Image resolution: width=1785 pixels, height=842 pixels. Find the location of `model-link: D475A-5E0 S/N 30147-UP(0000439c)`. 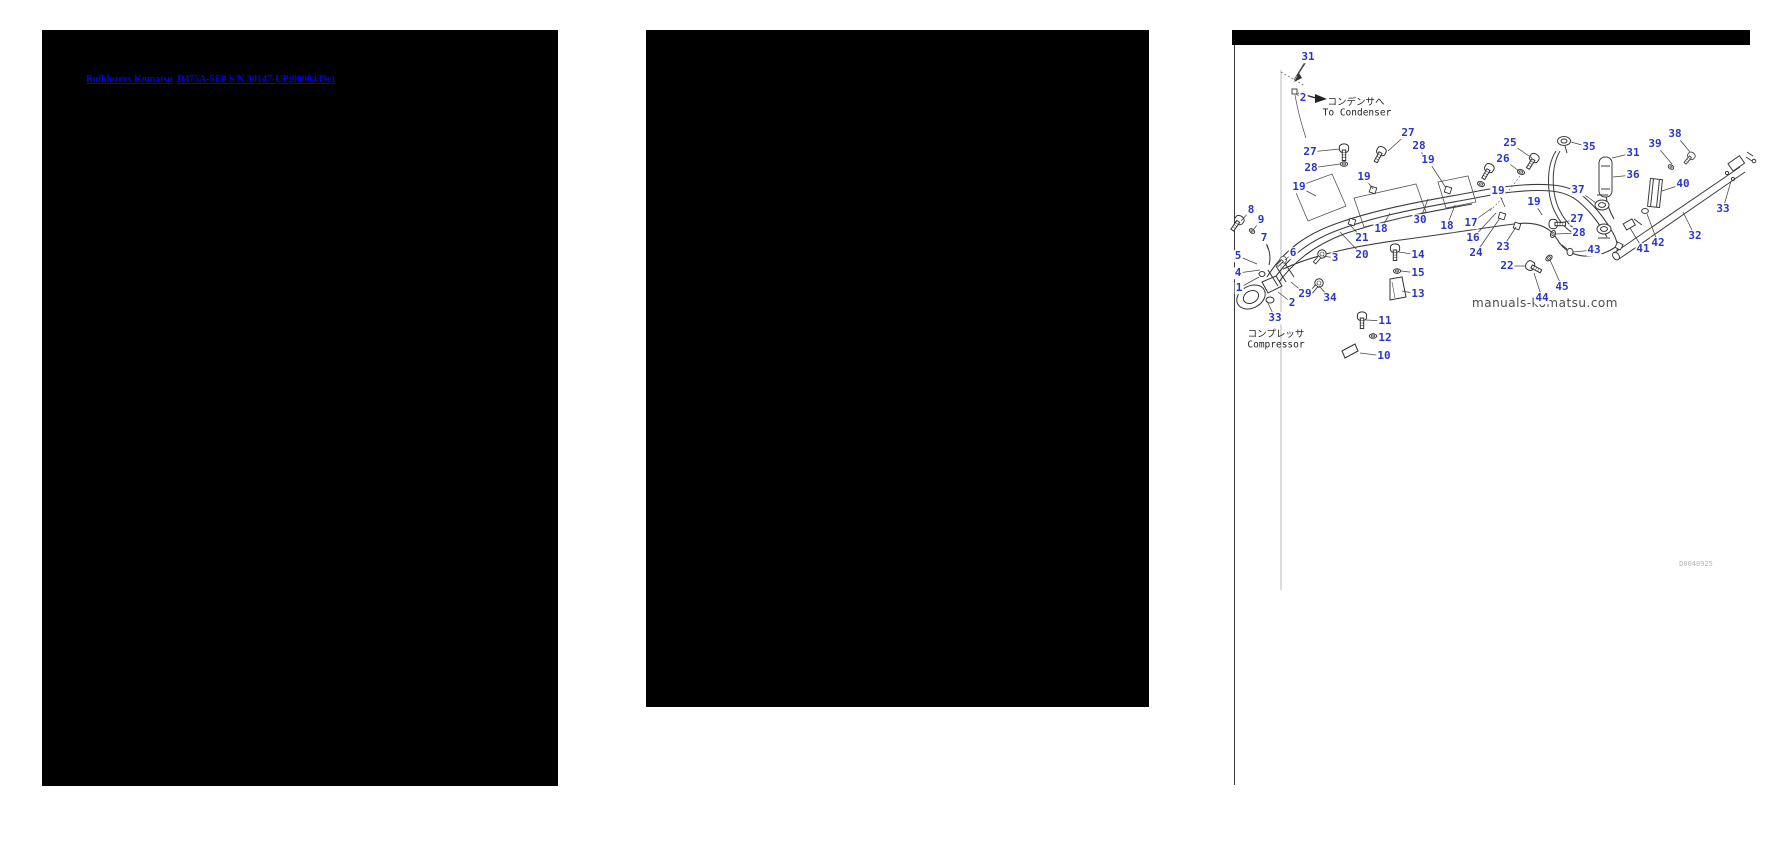

model-link: D475A-5E0 S/N 30147-UP(0000439c) is located at coordinates (255, 79).